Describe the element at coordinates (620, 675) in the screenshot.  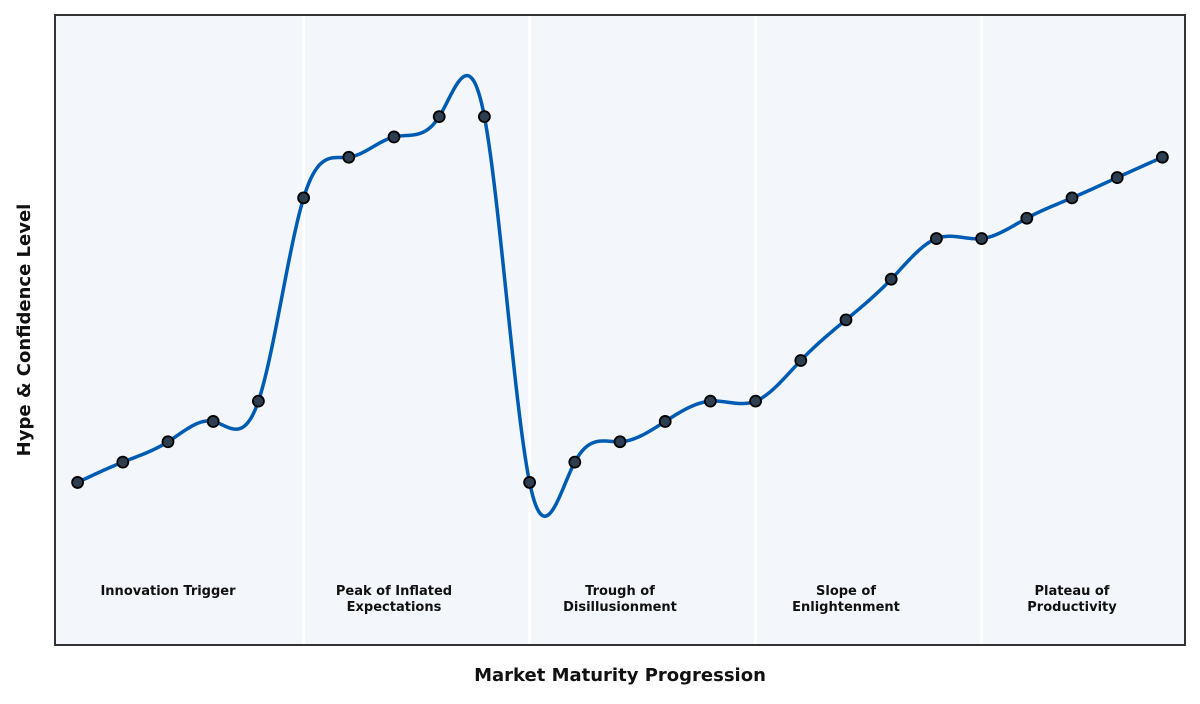
I see `x-axis-label: Market Maturity Progression` at that location.